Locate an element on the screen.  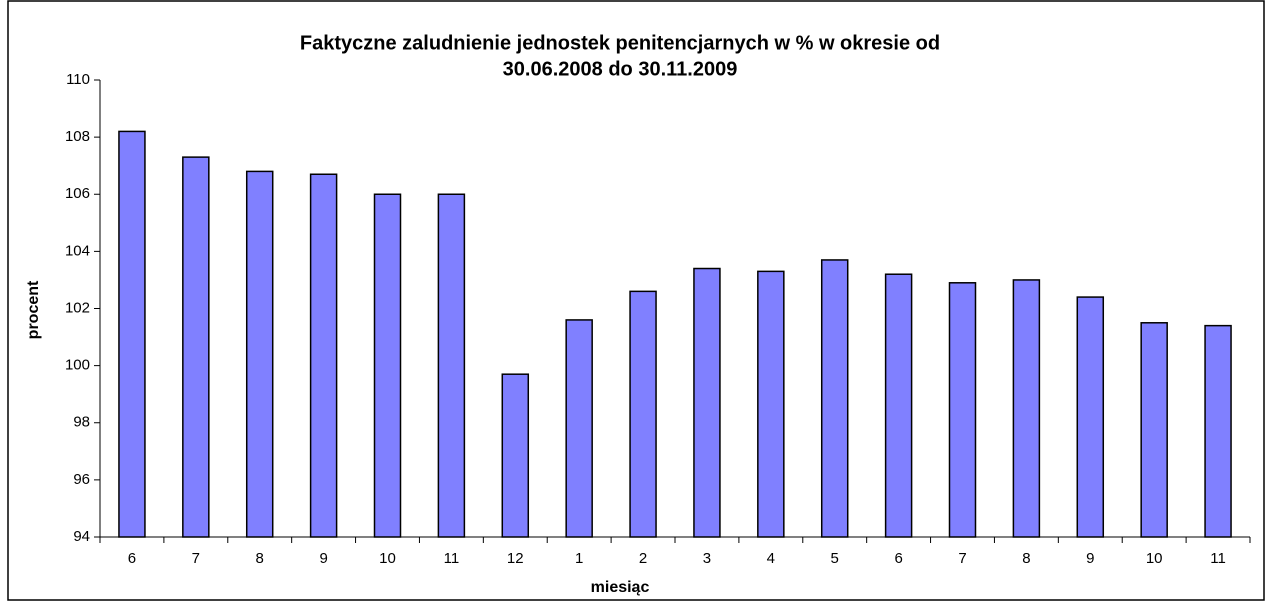
x-tick-label: 3 is located at coordinates (707, 558).